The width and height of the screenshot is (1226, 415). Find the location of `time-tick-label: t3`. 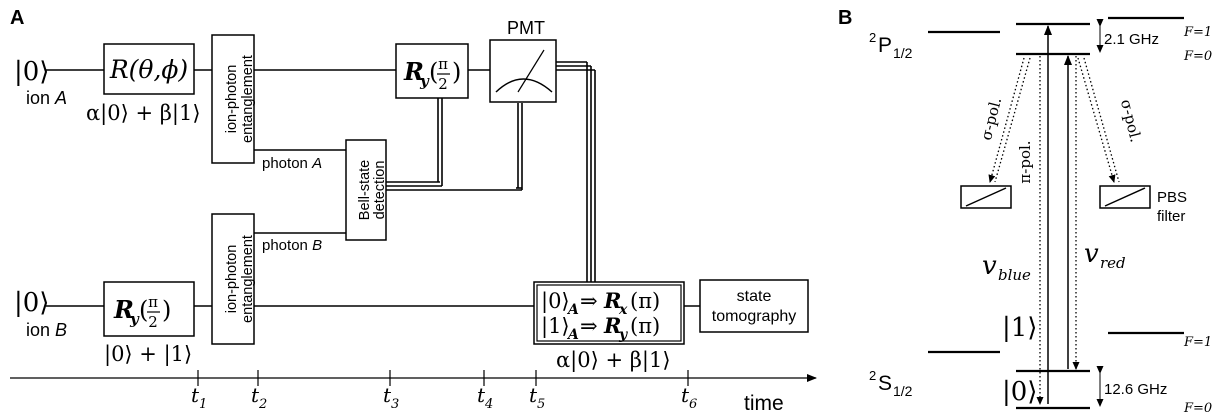

time-tick-label: t3 is located at coordinates (391, 397).